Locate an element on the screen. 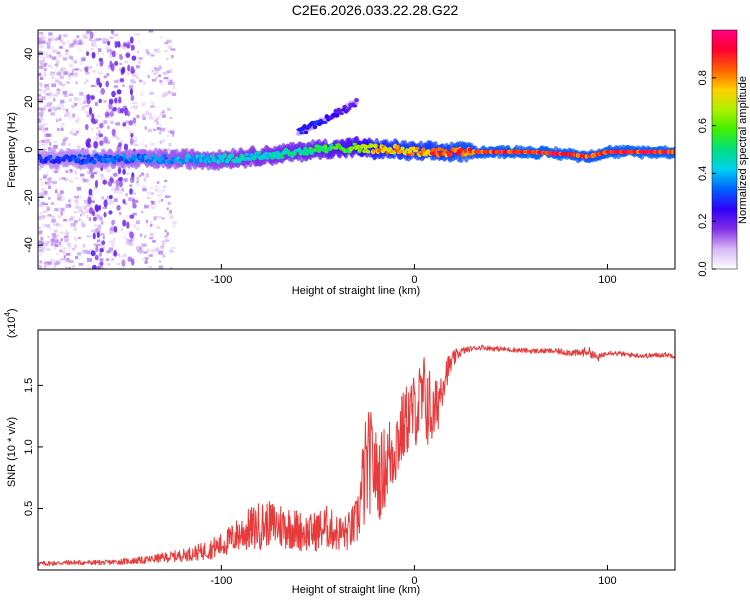 Image resolution: width=750 pixels, height=600 pixels. spectrogram-x-tick-label: -100 is located at coordinates (221, 280).